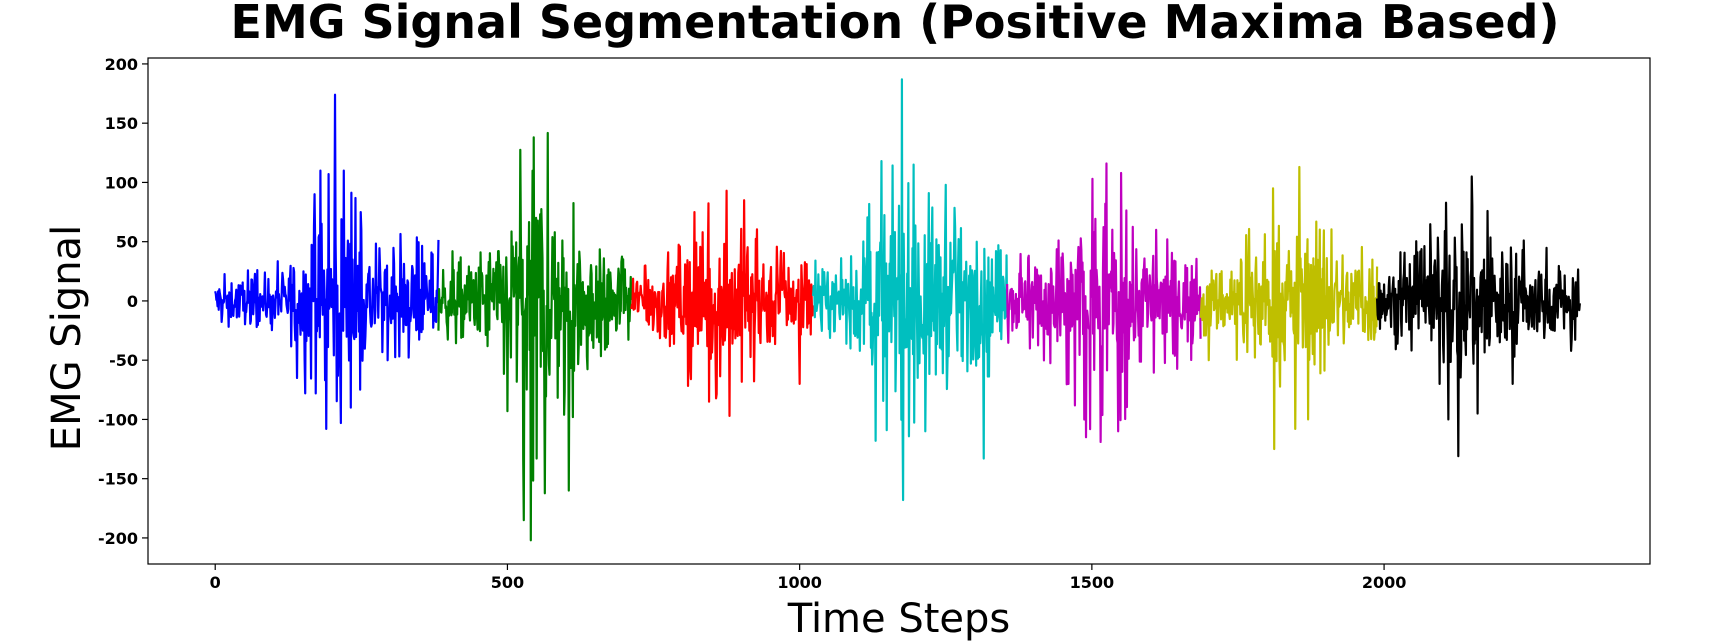  I want to click on x-axis-ticks: 0 500 1000 1500 2000, so click(808, 578).